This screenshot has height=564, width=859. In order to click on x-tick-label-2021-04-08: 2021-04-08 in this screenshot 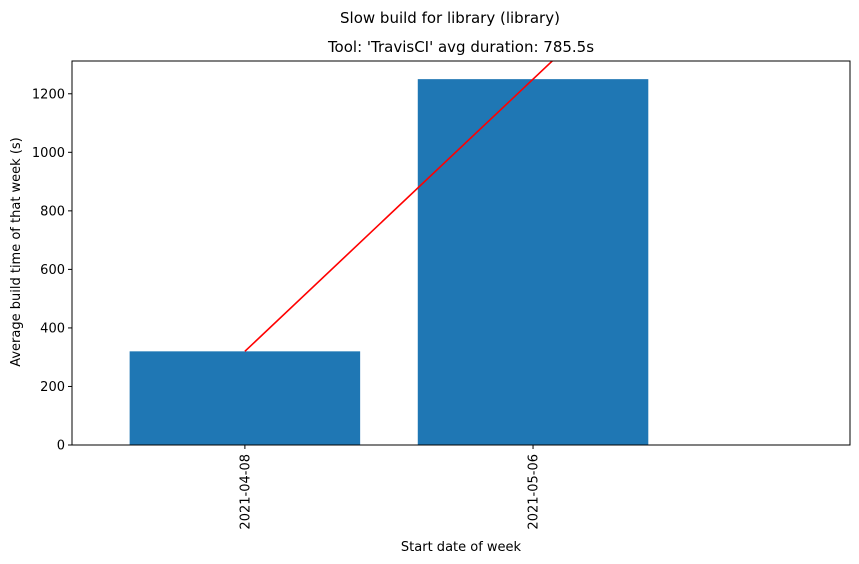, I will do `click(245, 492)`.